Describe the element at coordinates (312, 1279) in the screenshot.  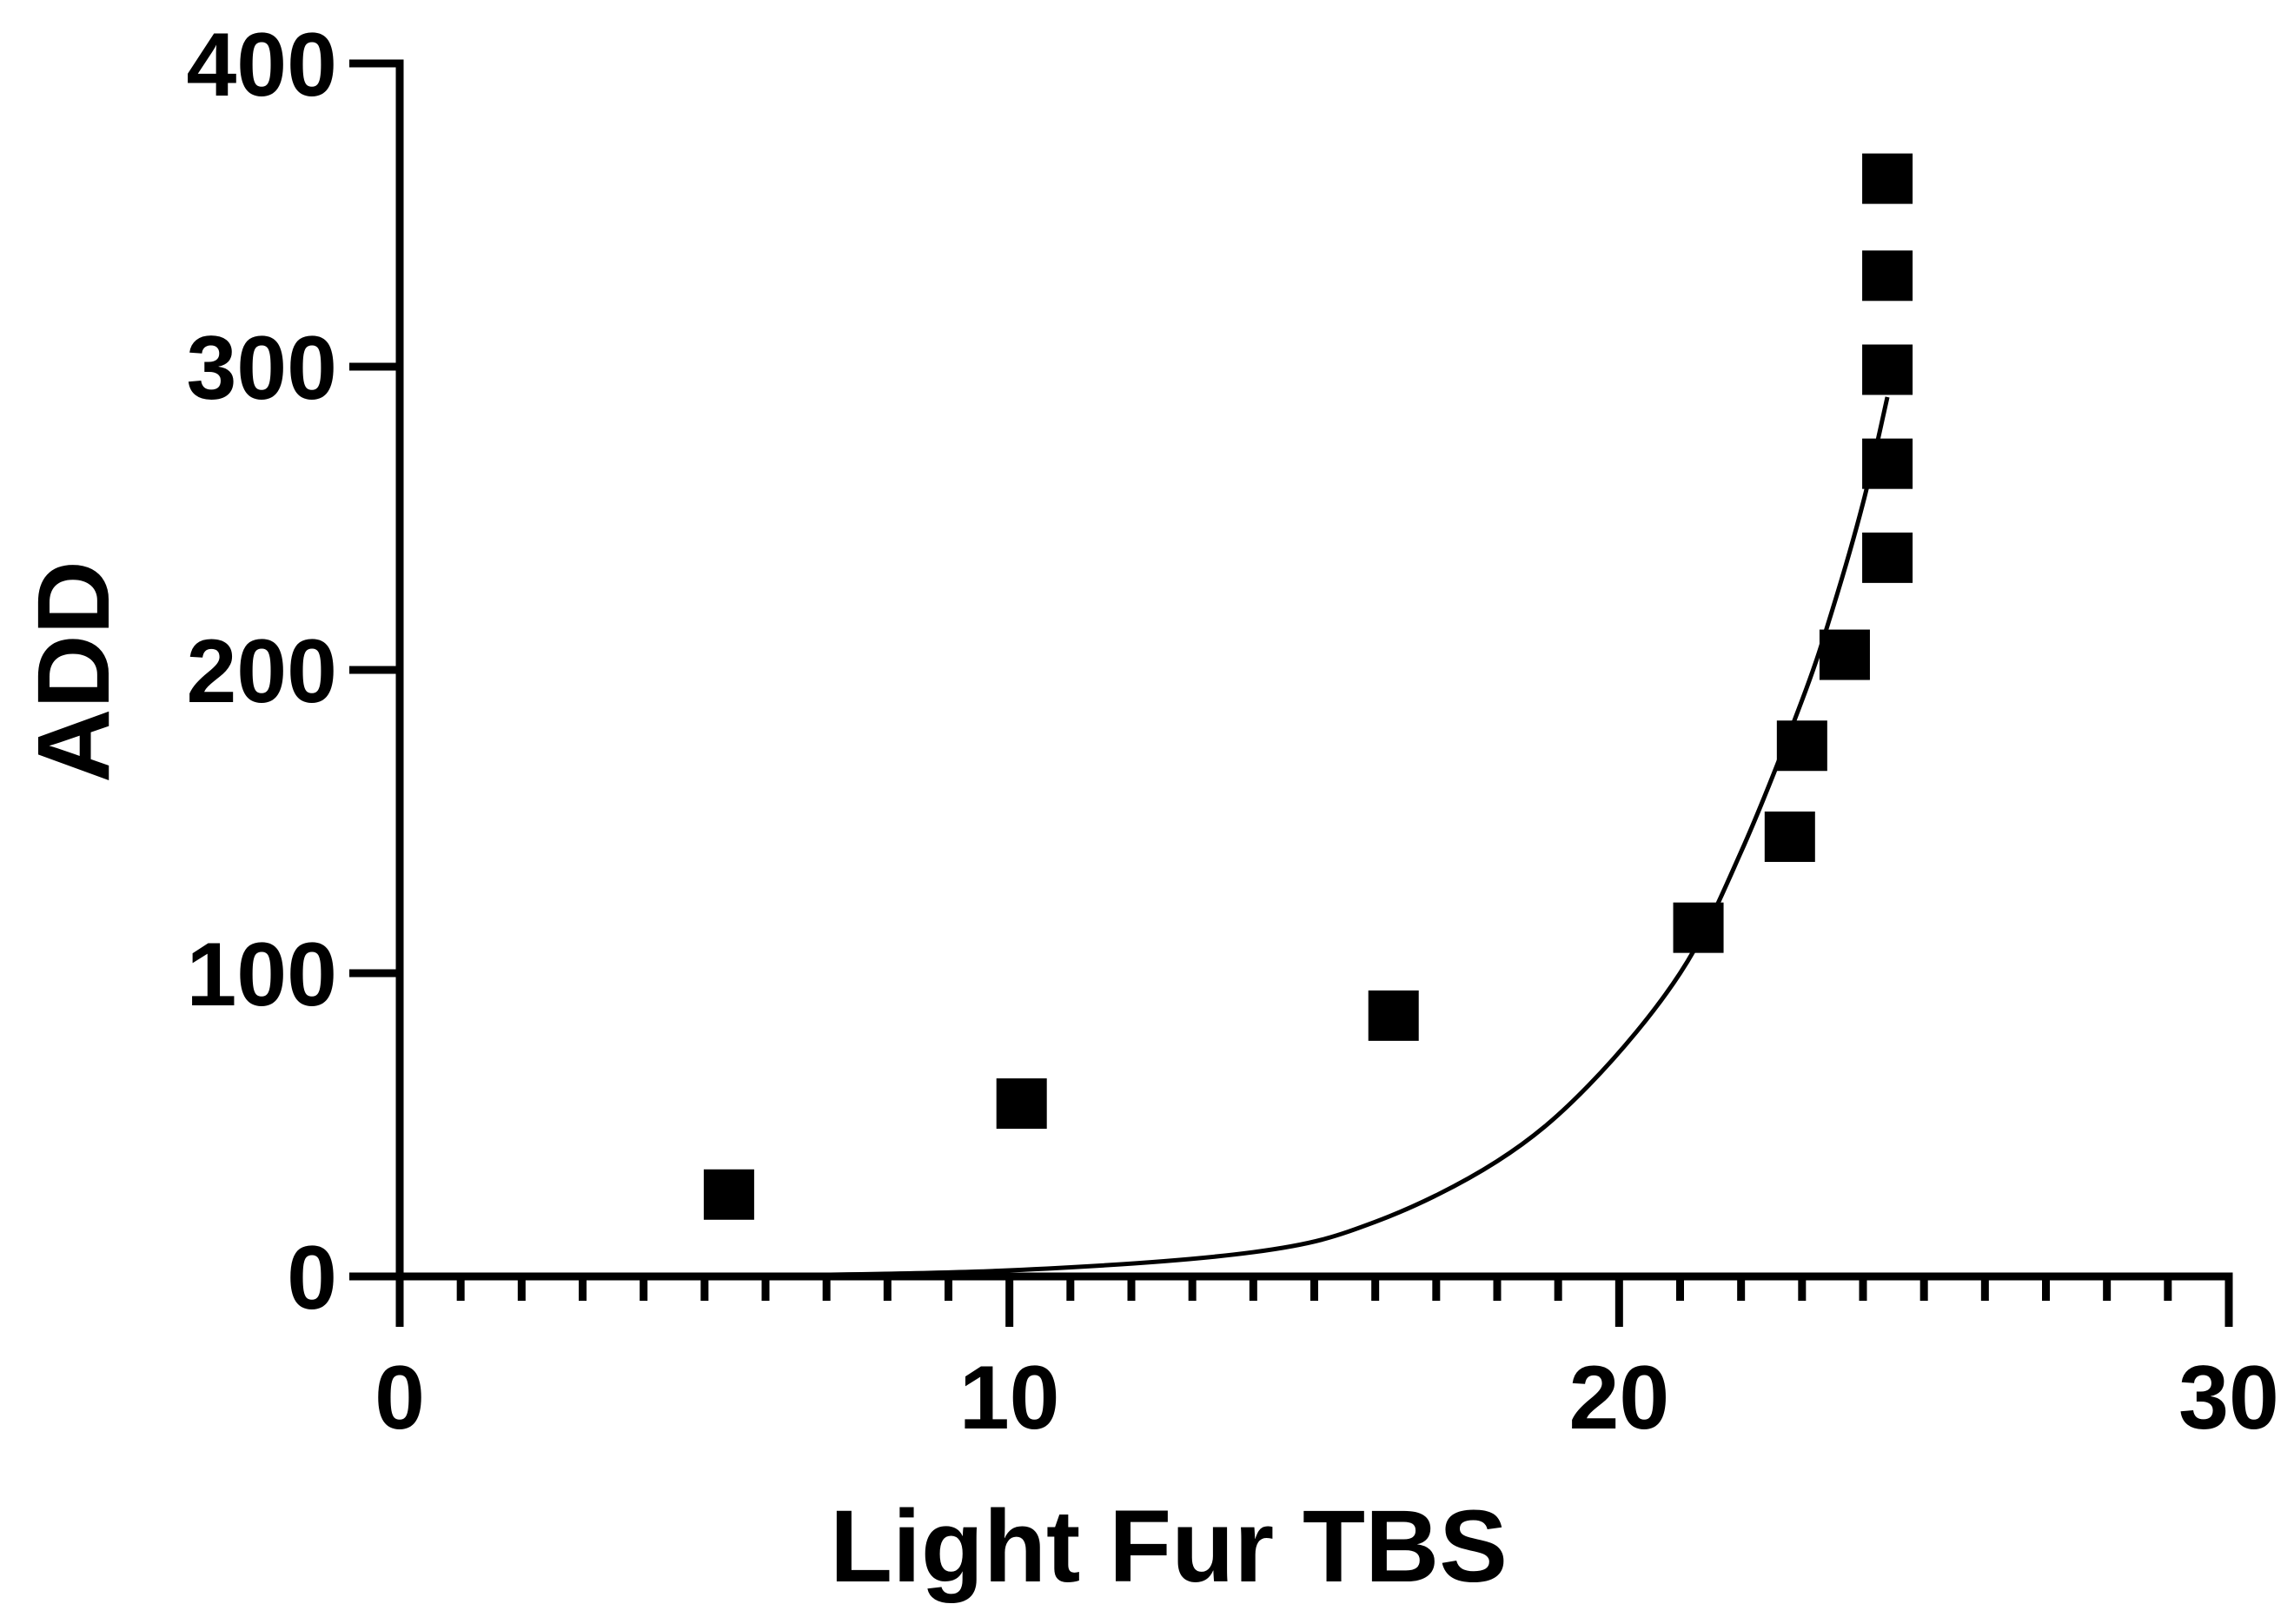
I see `y-tick-label: 0` at that location.